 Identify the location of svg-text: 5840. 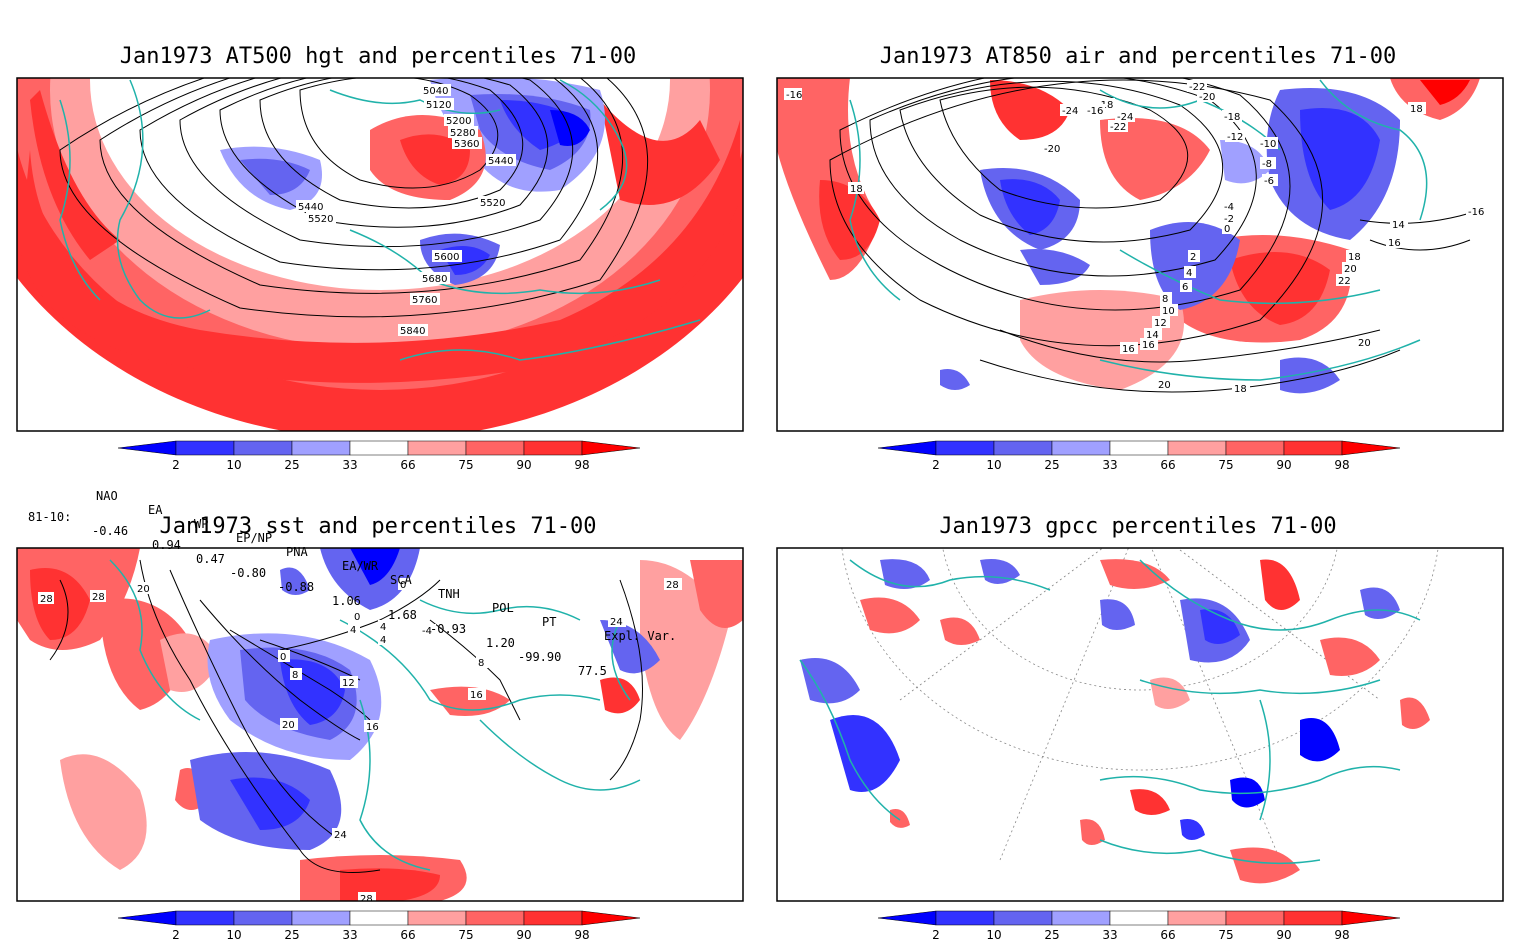
(412, 331).